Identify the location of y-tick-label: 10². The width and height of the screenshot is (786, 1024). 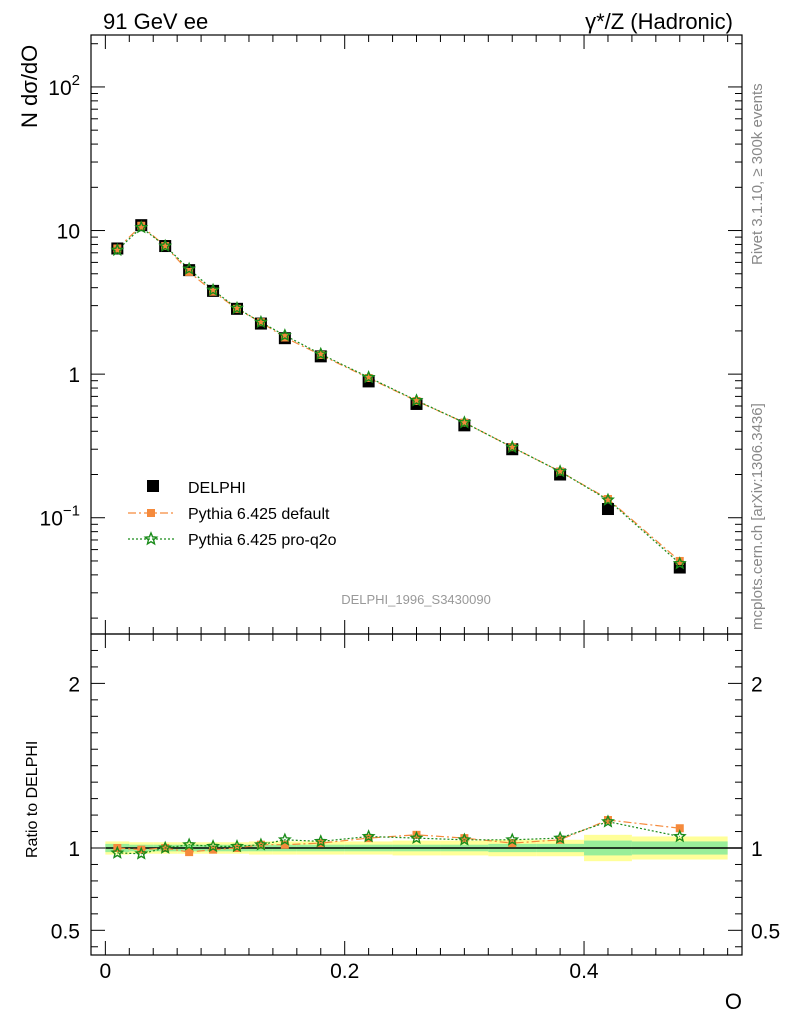
(64, 86).